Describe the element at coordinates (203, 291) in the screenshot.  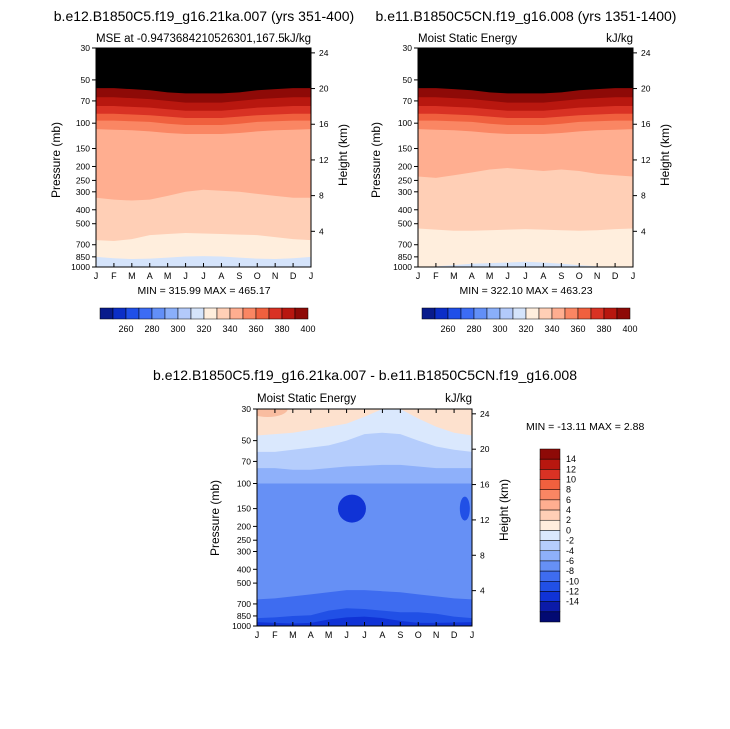
I see `panel-1-stats: MIN = 315.99 MAX = 465.17` at that location.